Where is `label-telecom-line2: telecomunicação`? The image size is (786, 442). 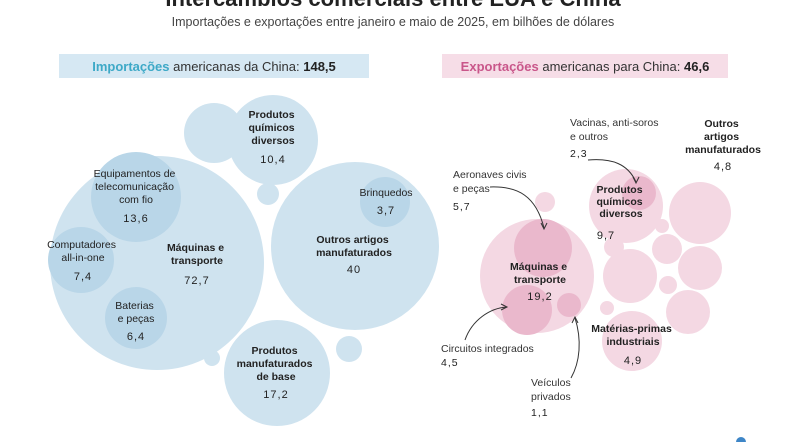 label-telecom-line2: telecomunicação is located at coordinates (134, 187).